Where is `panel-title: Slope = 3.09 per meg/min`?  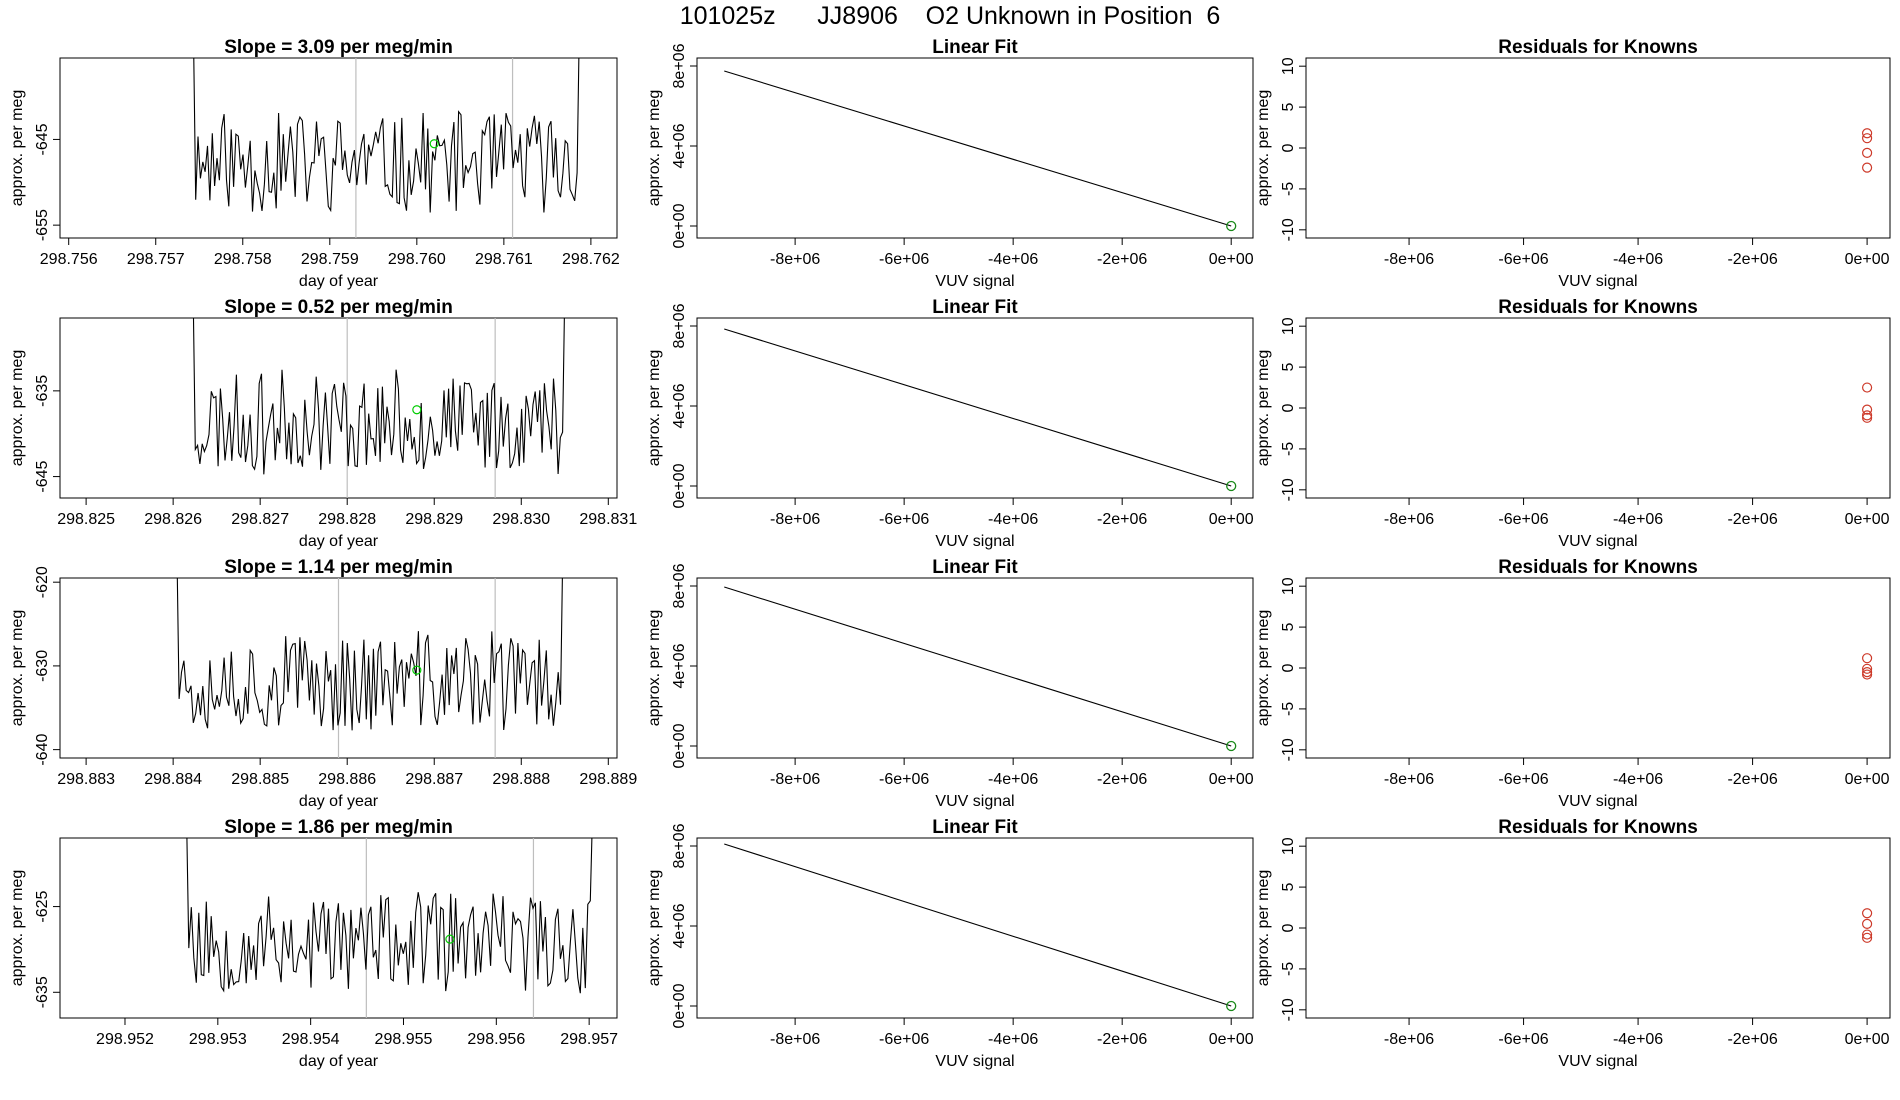 panel-title: Slope = 3.09 per meg/min is located at coordinates (338, 47).